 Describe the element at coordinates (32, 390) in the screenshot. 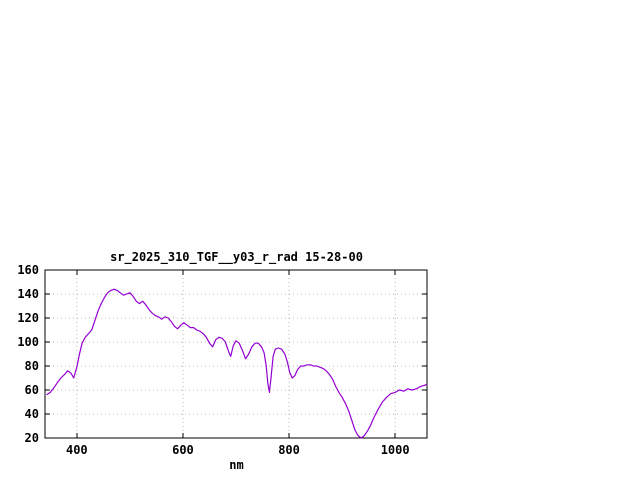

I see `y-tick-label: 60` at that location.